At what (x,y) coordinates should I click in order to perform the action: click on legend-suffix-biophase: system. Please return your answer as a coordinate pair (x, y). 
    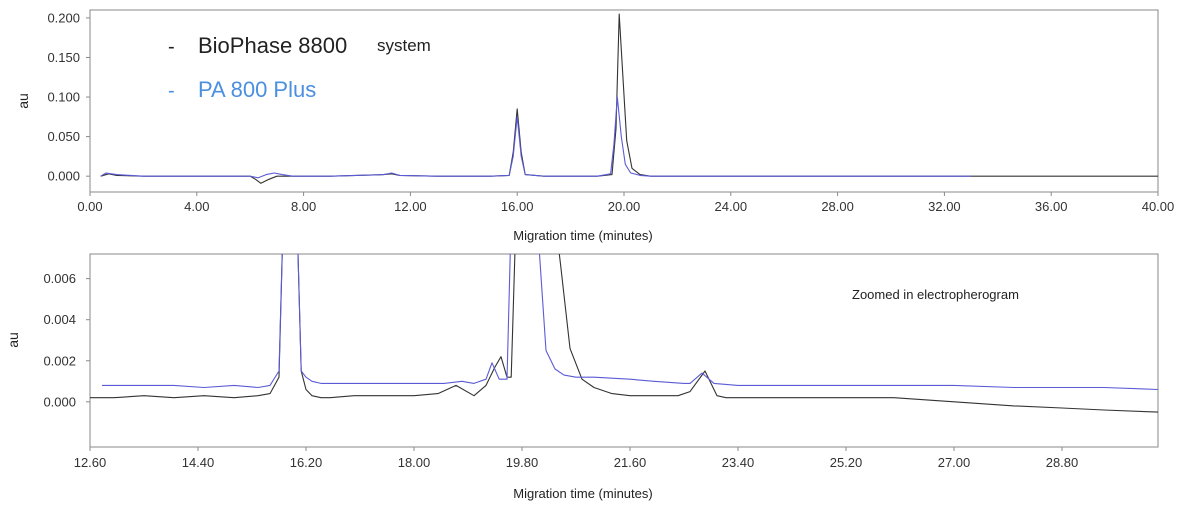
    Looking at the image, I should click on (404, 45).